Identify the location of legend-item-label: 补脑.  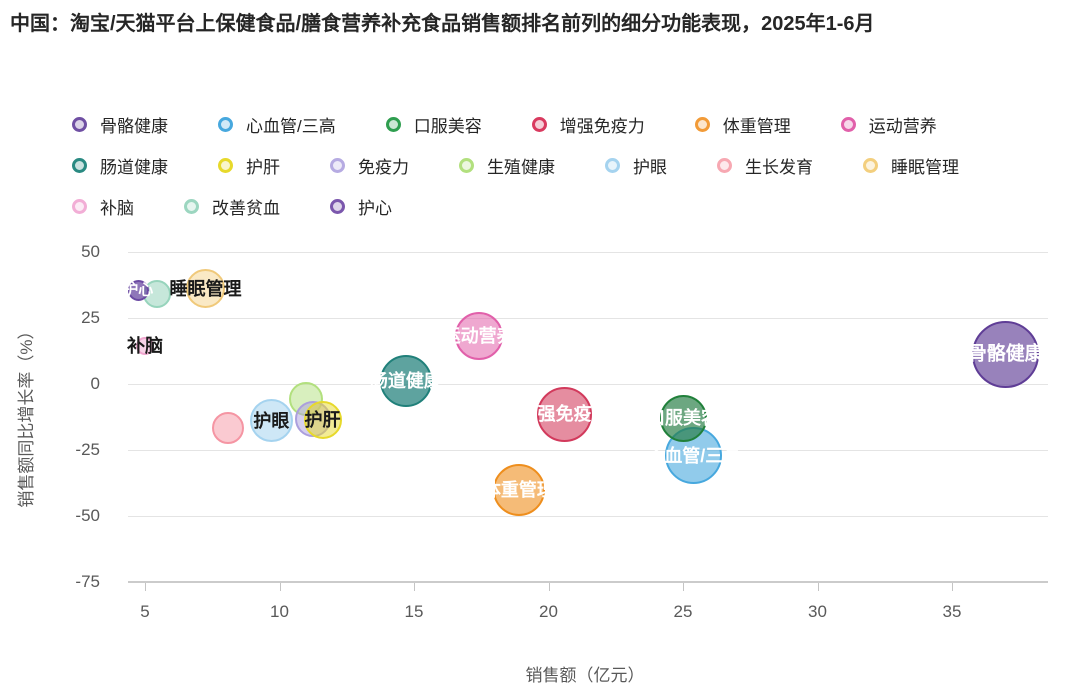
(117, 208).